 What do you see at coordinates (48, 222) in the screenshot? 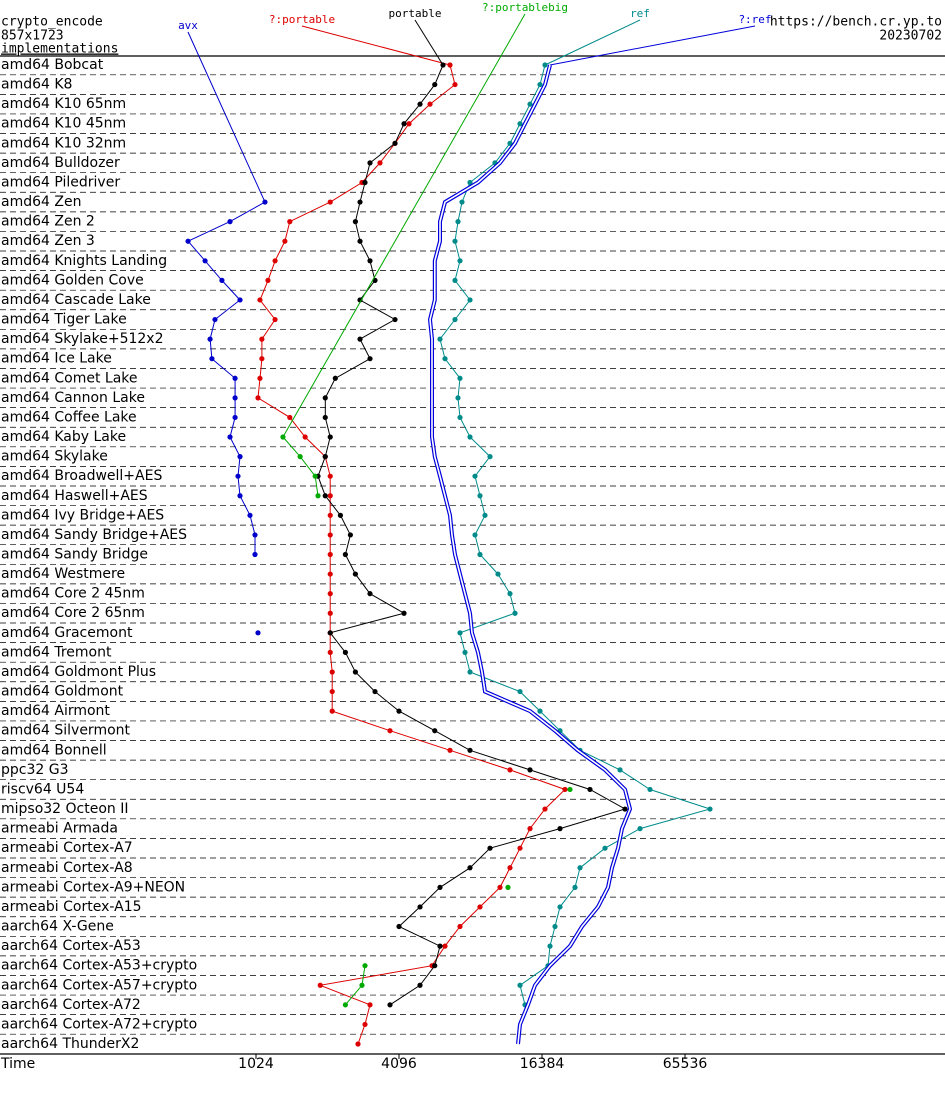
I see `row-label: amd64 Zen 2` at bounding box center [48, 222].